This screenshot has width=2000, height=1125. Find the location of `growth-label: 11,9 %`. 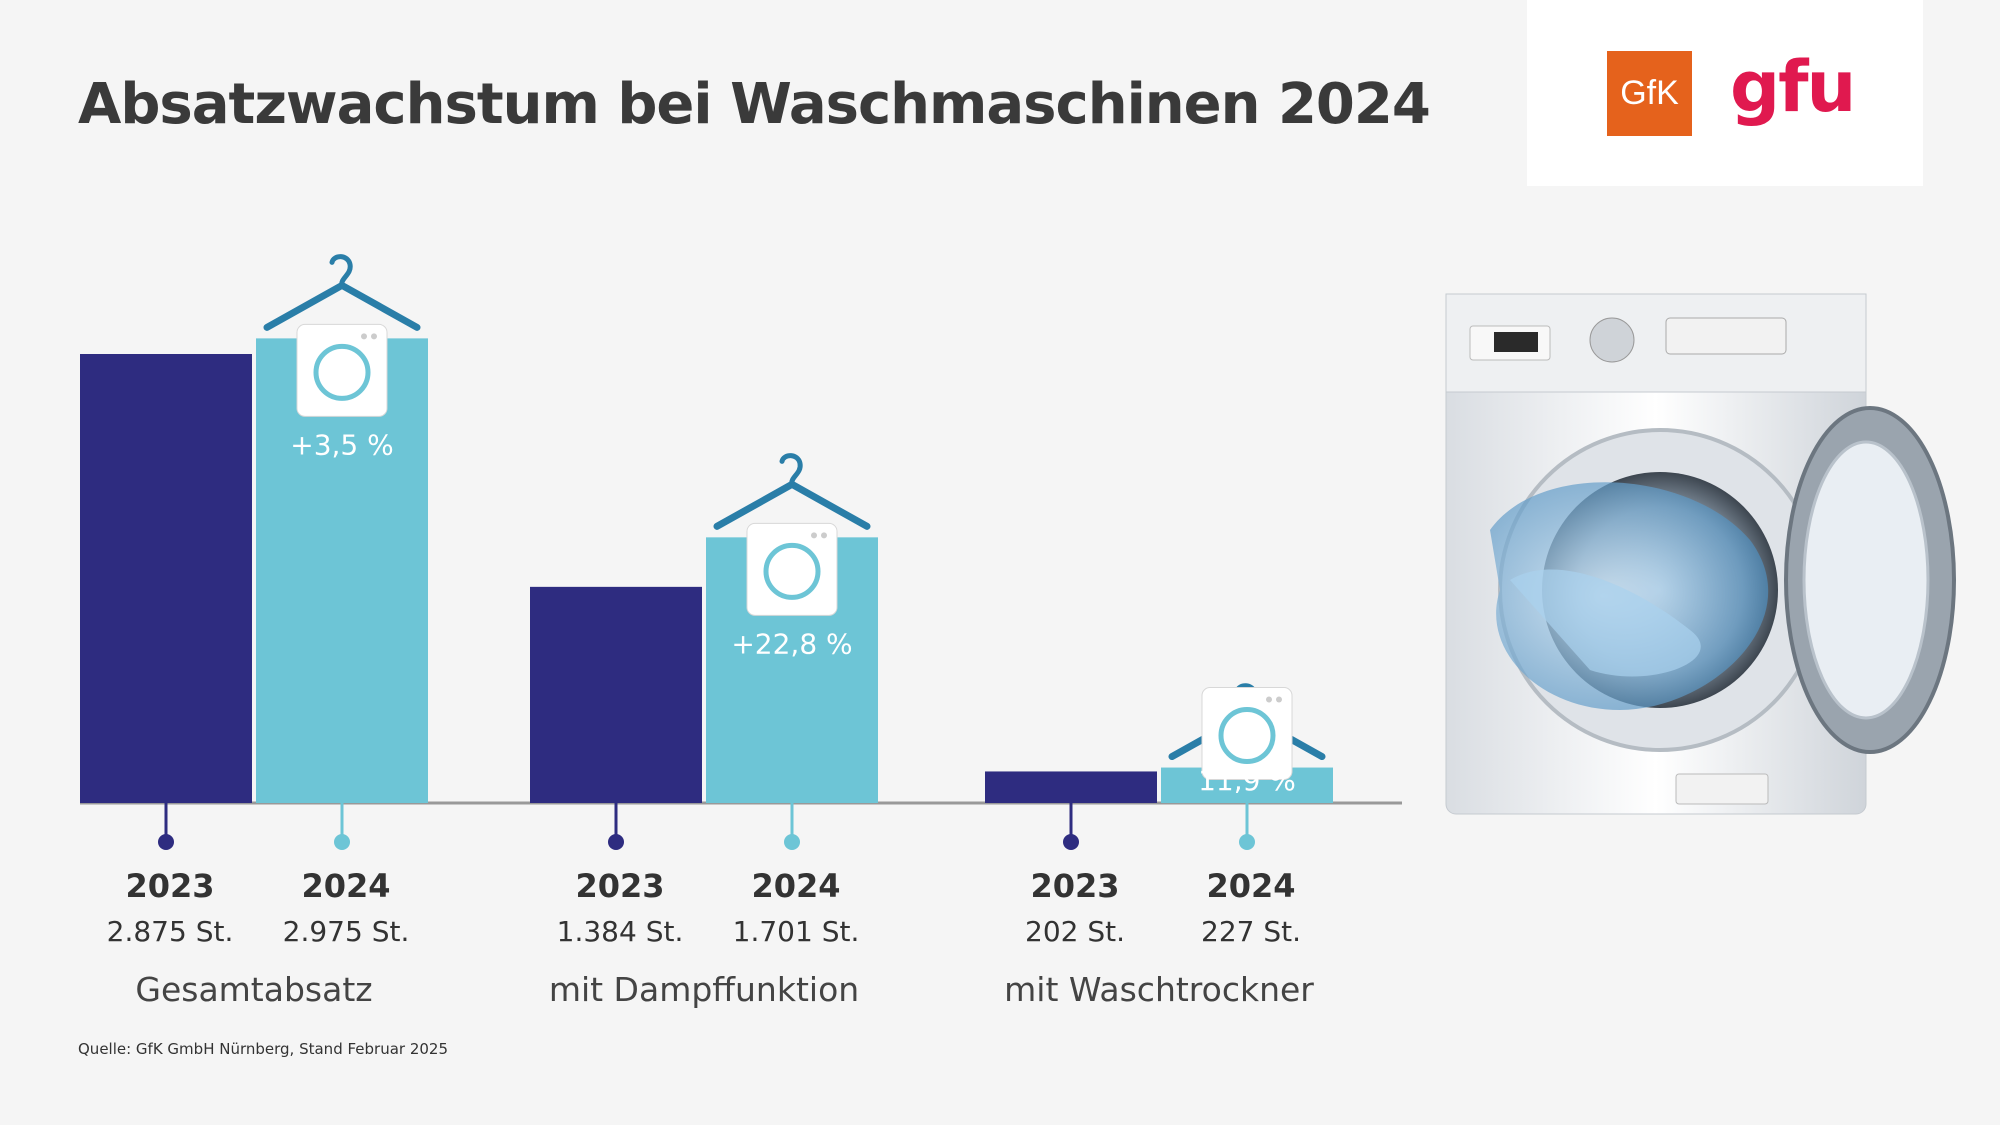

growth-label: 11,9 % is located at coordinates (1247, 780).